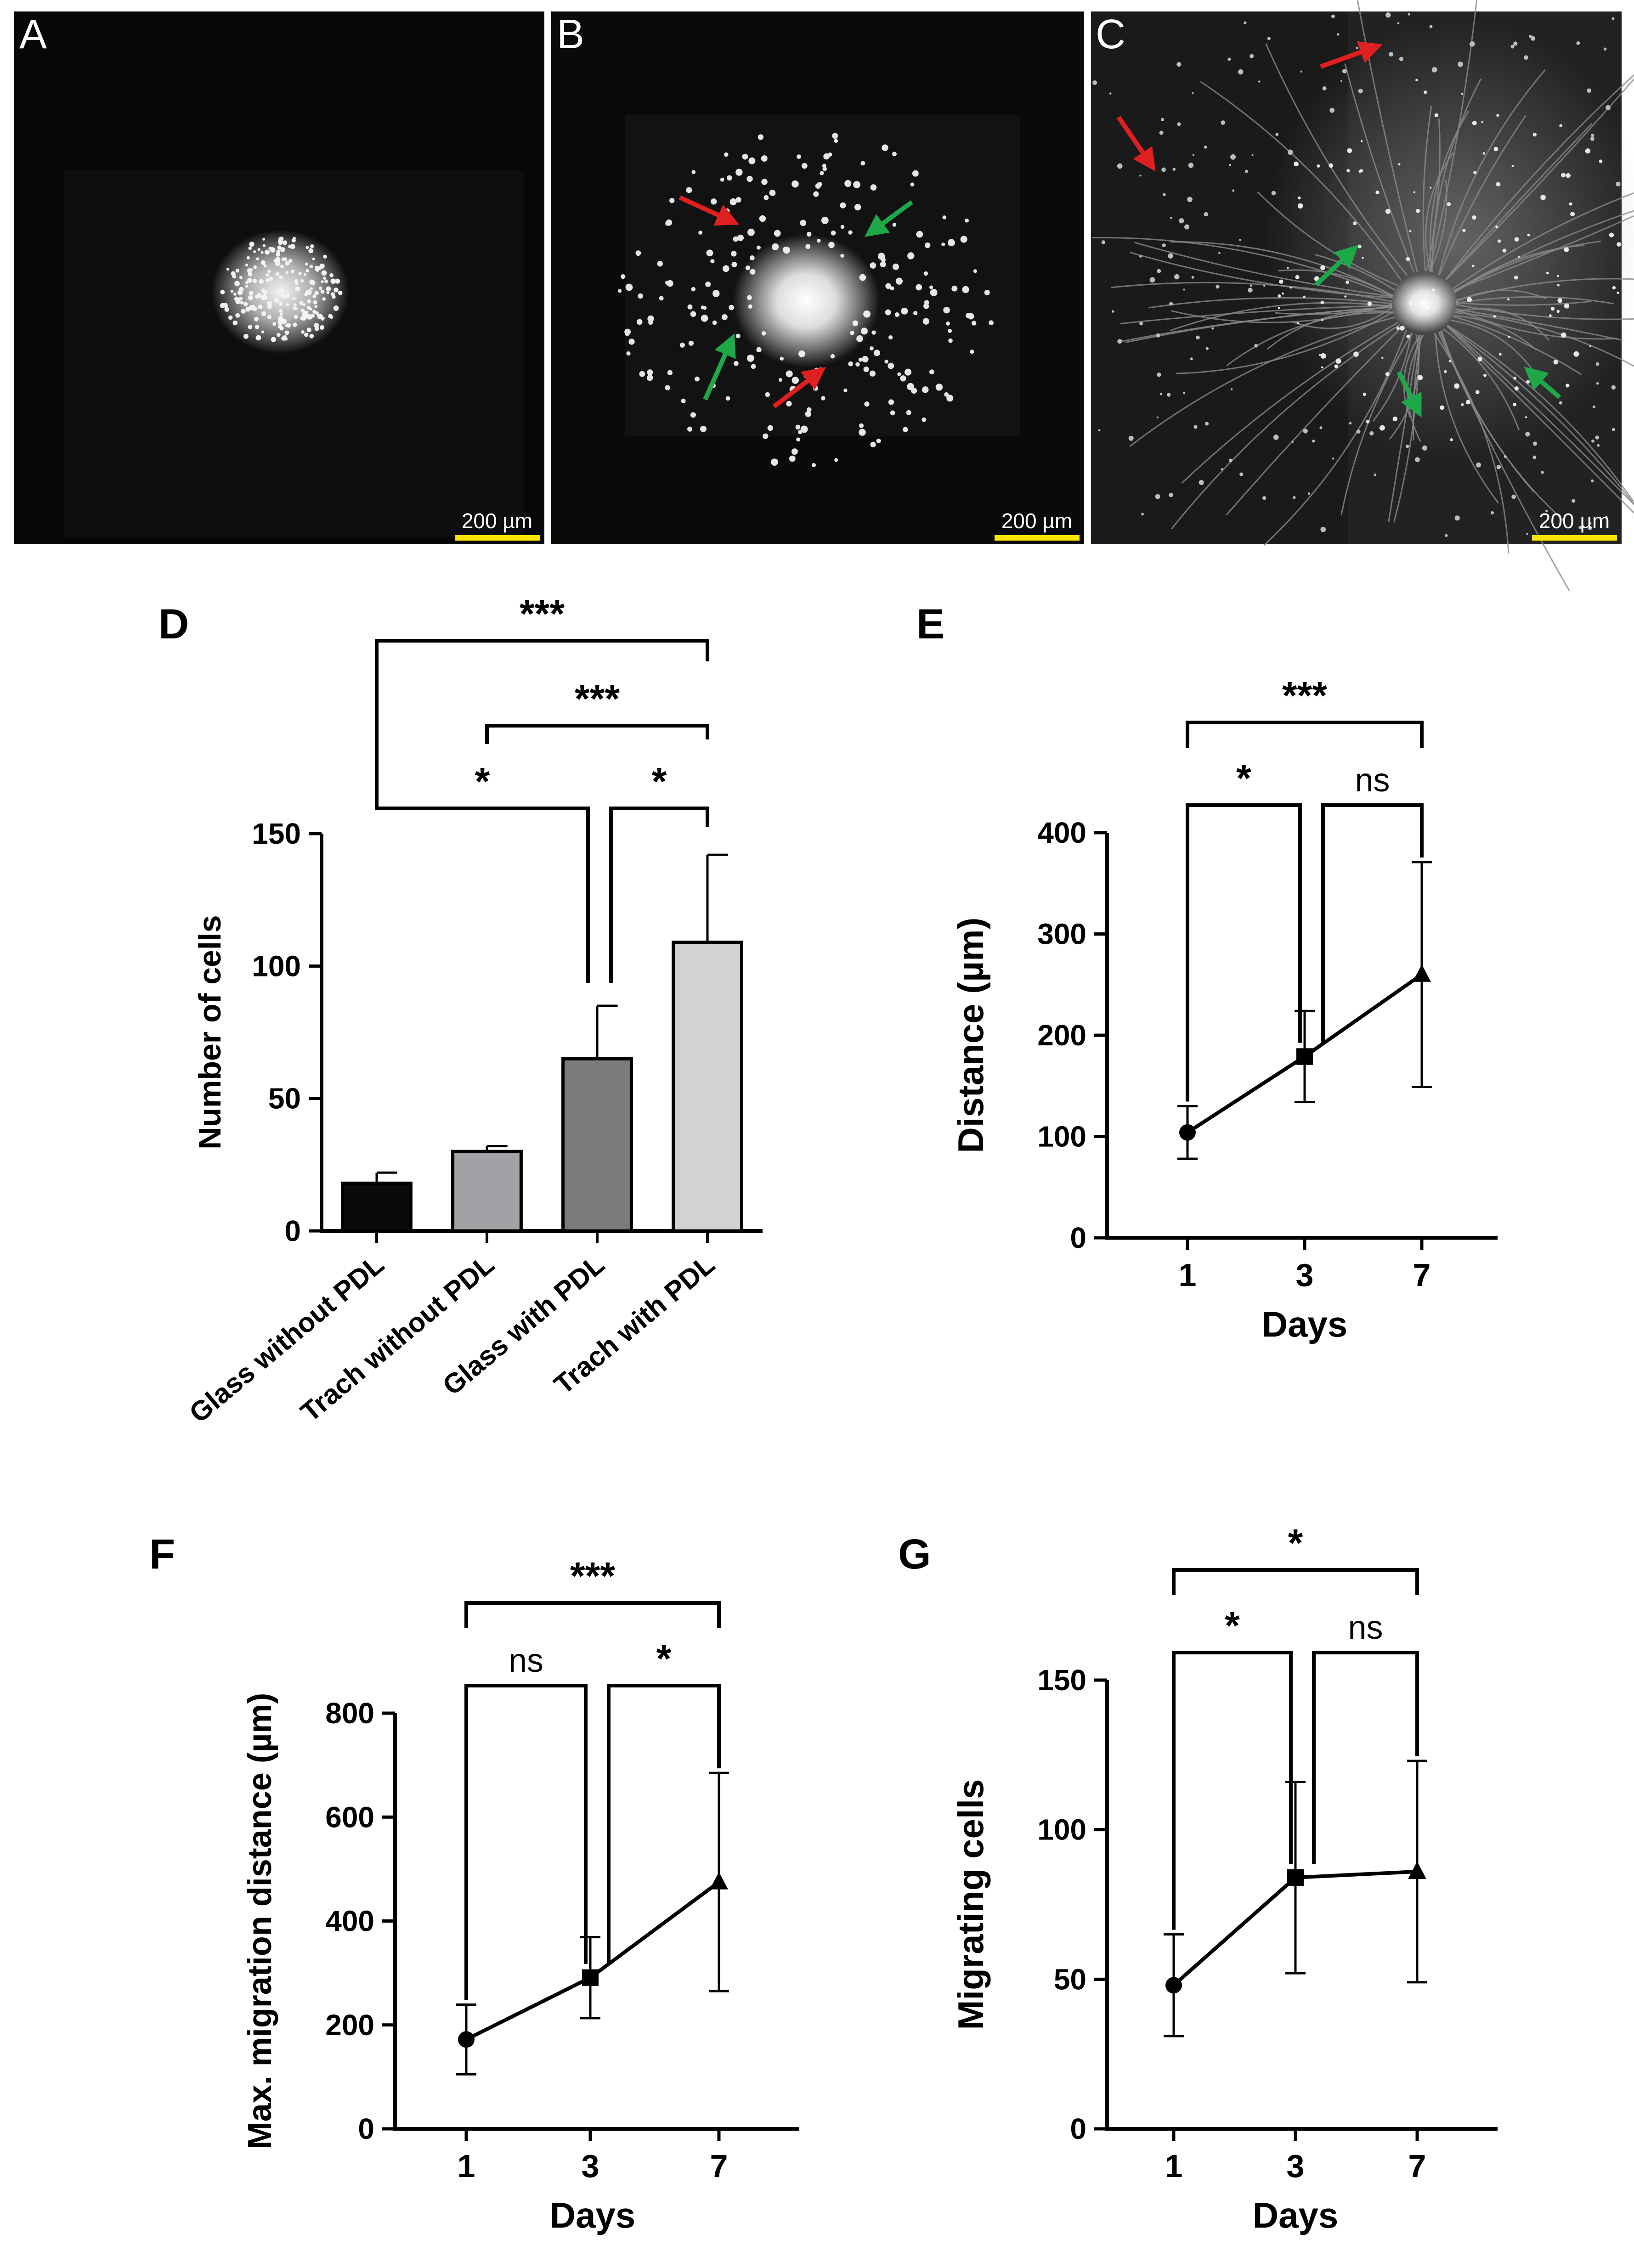 This screenshot has width=1634, height=2268. Describe the element at coordinates (284, 1098) in the screenshot. I see `y-tick-label: 50` at that location.